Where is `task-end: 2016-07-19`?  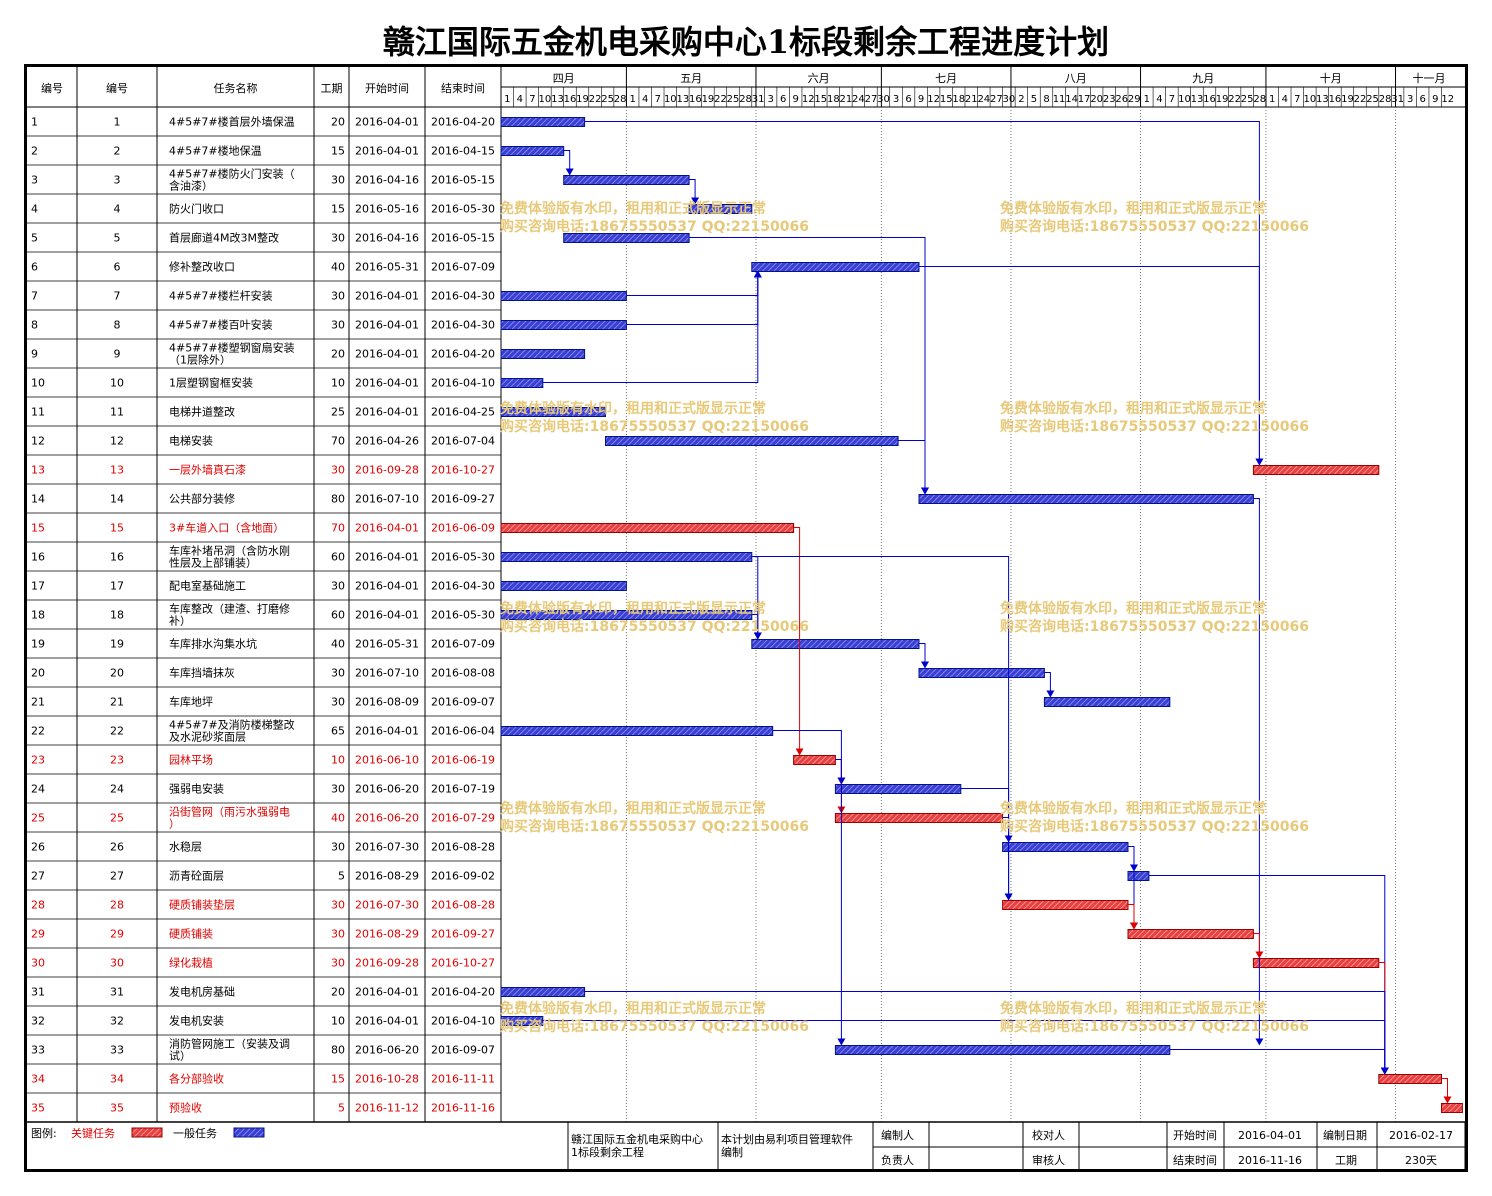
task-end: 2016-07-19 is located at coordinates (463, 789).